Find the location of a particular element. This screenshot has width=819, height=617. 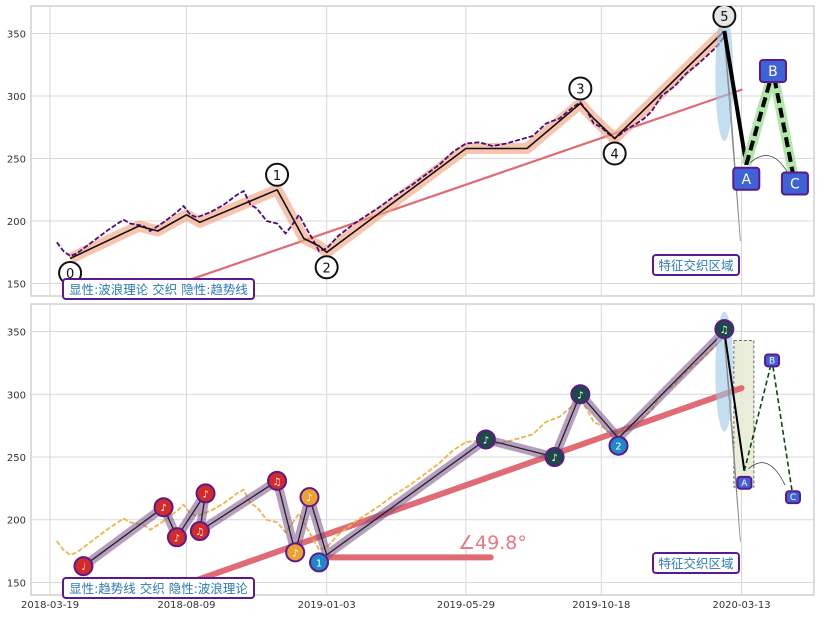

bottom-trend-point-7: ♪ is located at coordinates (309, 497).